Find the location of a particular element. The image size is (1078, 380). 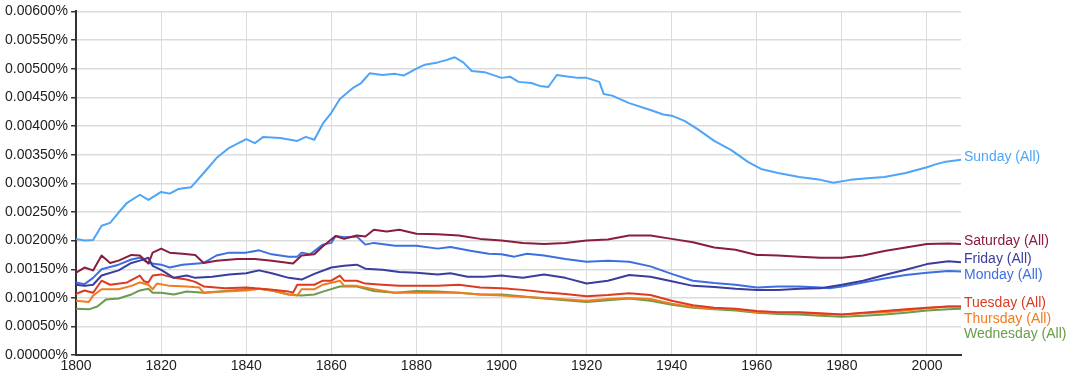

y-tick-label: 0.00500% is located at coordinates (36, 67).